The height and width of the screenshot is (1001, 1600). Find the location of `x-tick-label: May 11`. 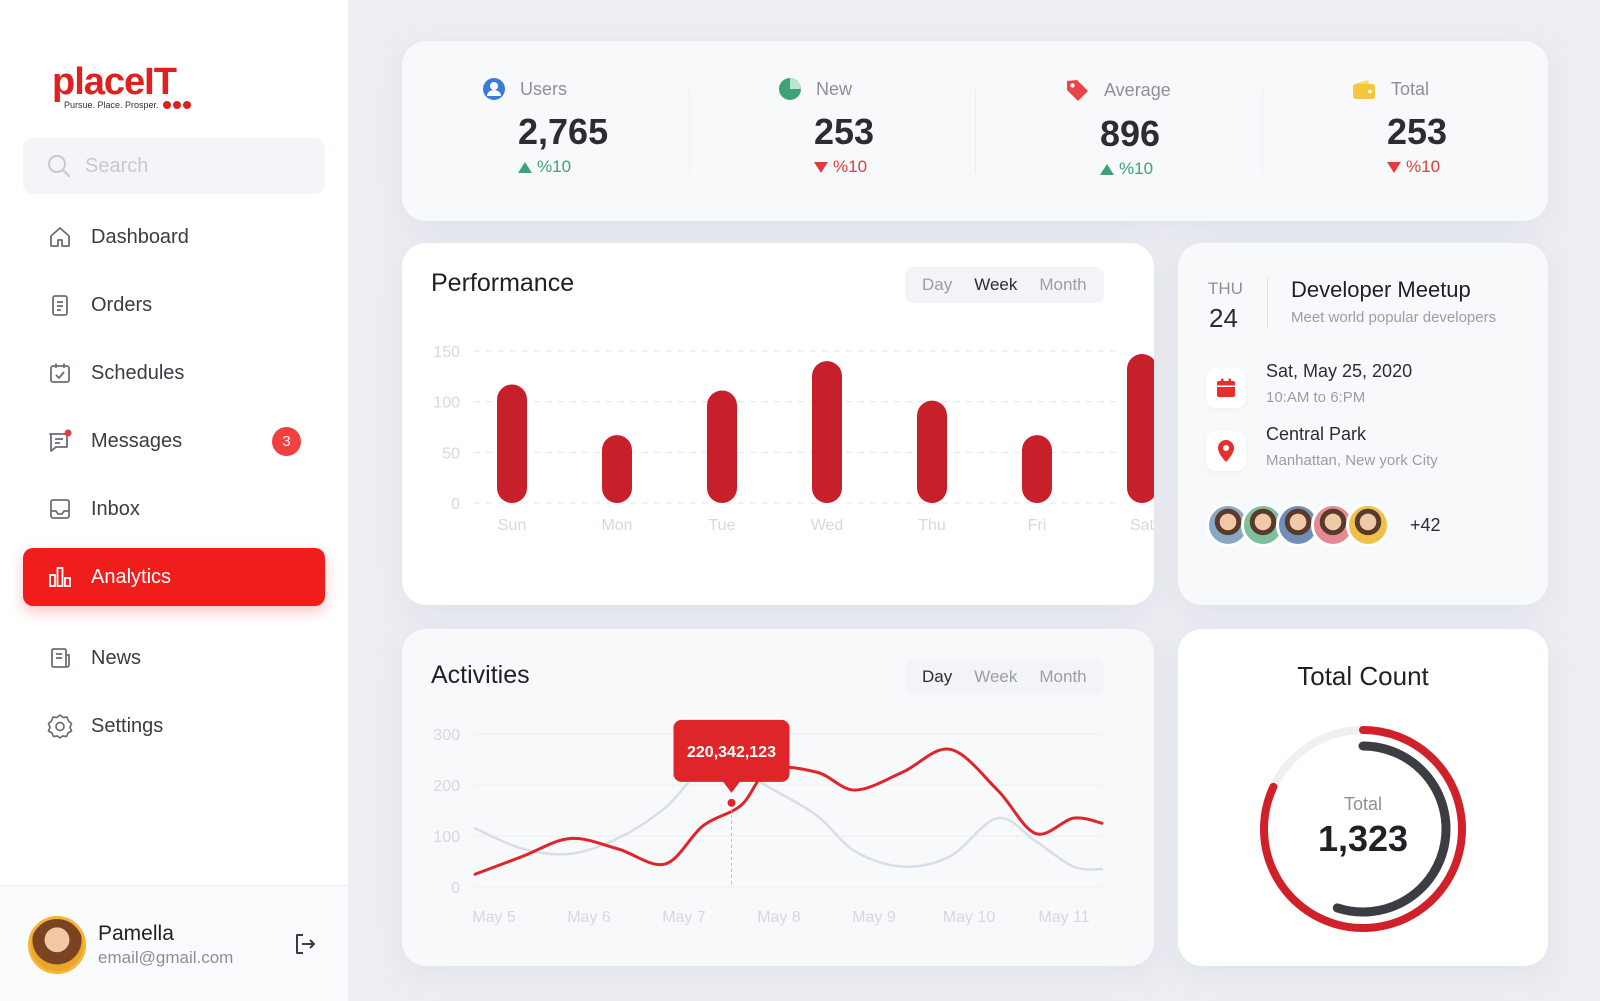

x-tick-label: May 11 is located at coordinates (1063, 917).